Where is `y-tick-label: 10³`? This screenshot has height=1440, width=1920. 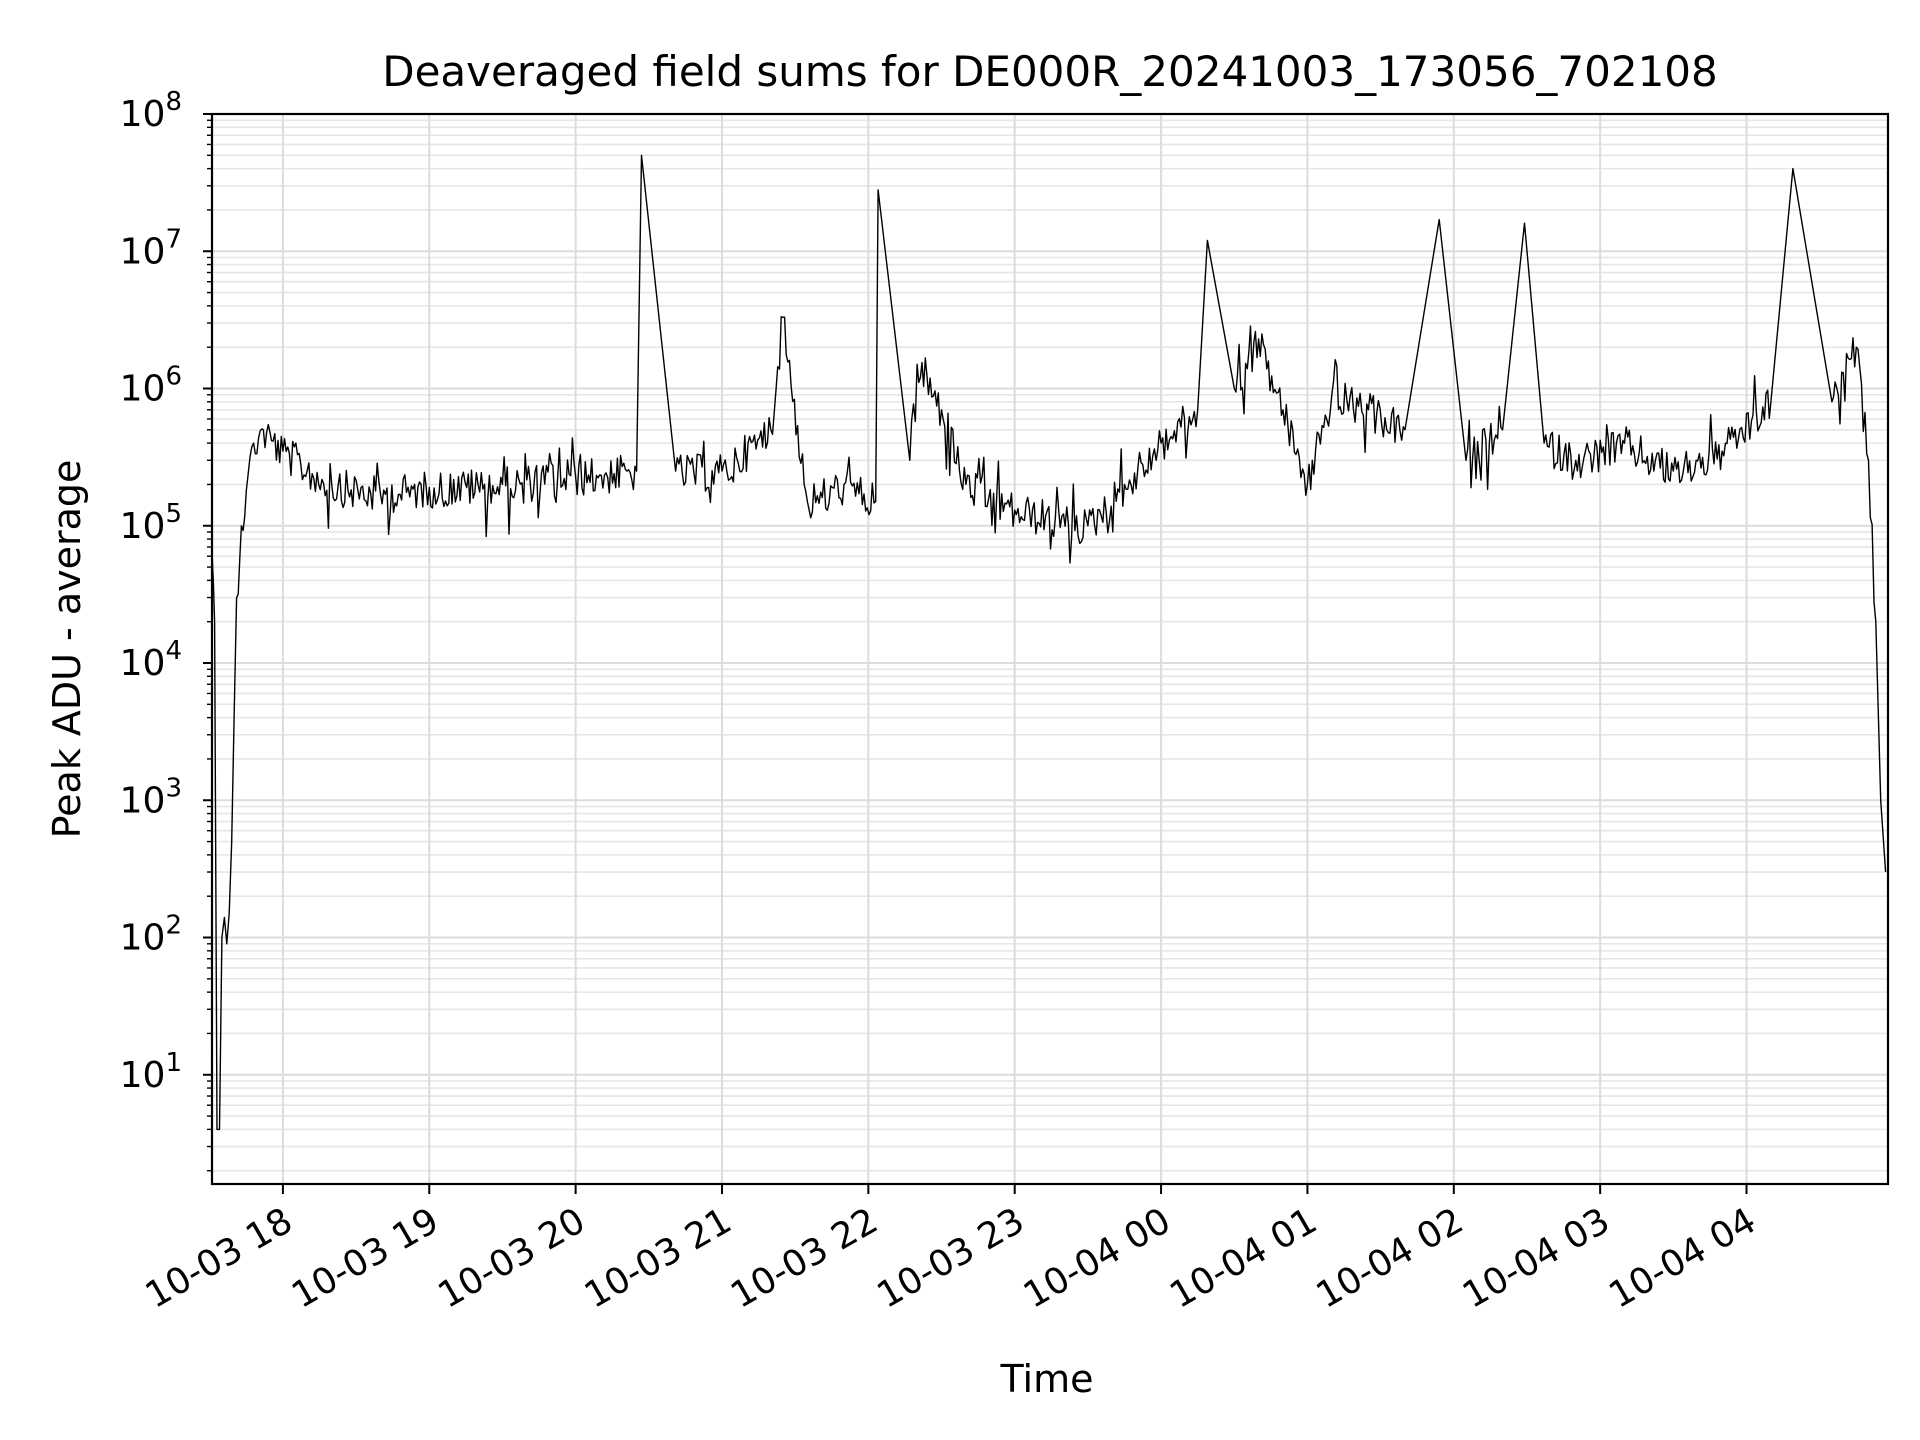 y-tick-label: 10³ is located at coordinates (151, 797).